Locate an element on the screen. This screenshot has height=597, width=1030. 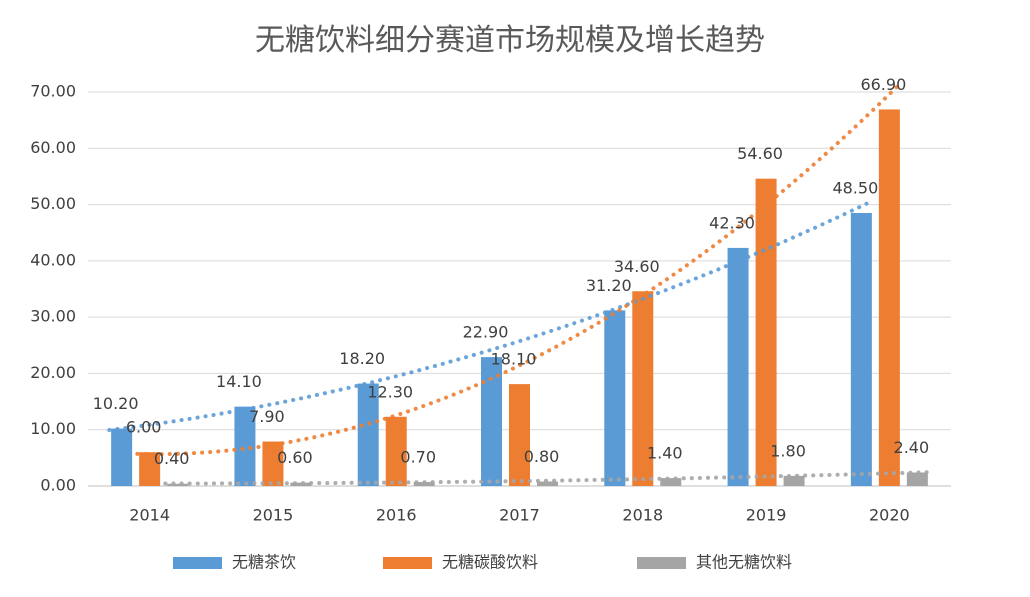
legend-label: 无糖碳酸饮料 is located at coordinates (490, 562).